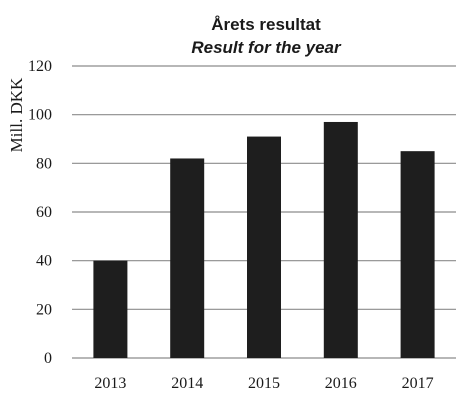  I want to click on bar-2013, so click(110, 309).